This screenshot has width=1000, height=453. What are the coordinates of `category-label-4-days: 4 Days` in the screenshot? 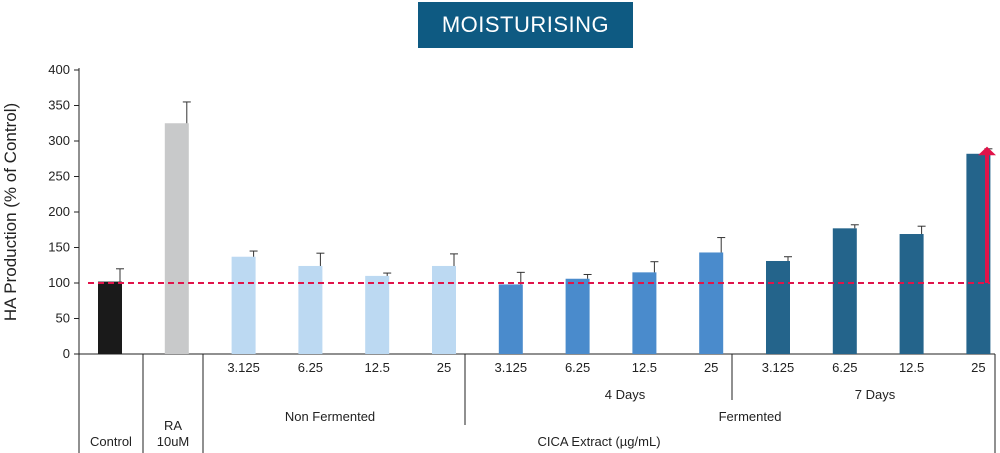 It's located at (625, 394).